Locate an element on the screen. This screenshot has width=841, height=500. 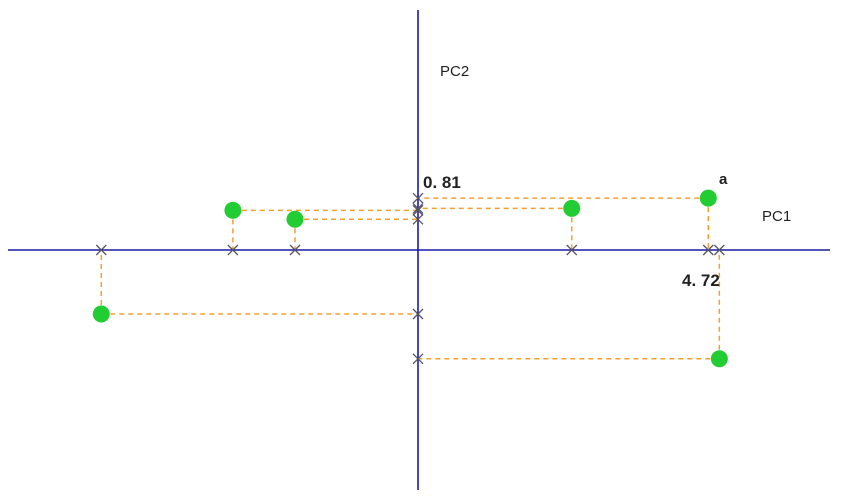
pc1-value-label: 4. 72 is located at coordinates (701, 280).